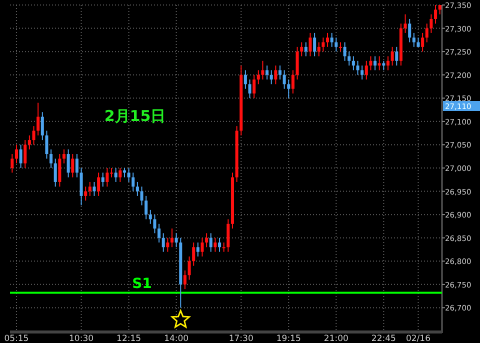 The image size is (480, 343). What do you see at coordinates (241, 338) in the screenshot?
I see `x-tick-label: 17:30` at bounding box center [241, 338].